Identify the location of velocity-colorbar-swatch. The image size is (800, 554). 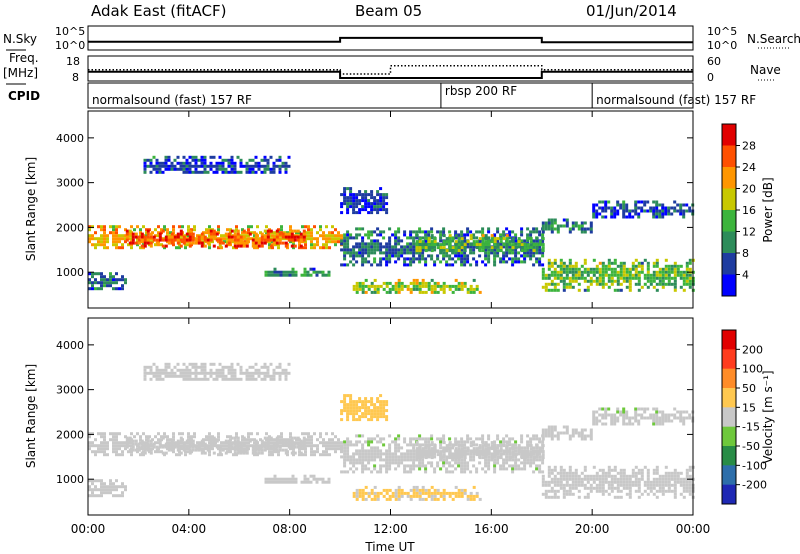
(729, 398).